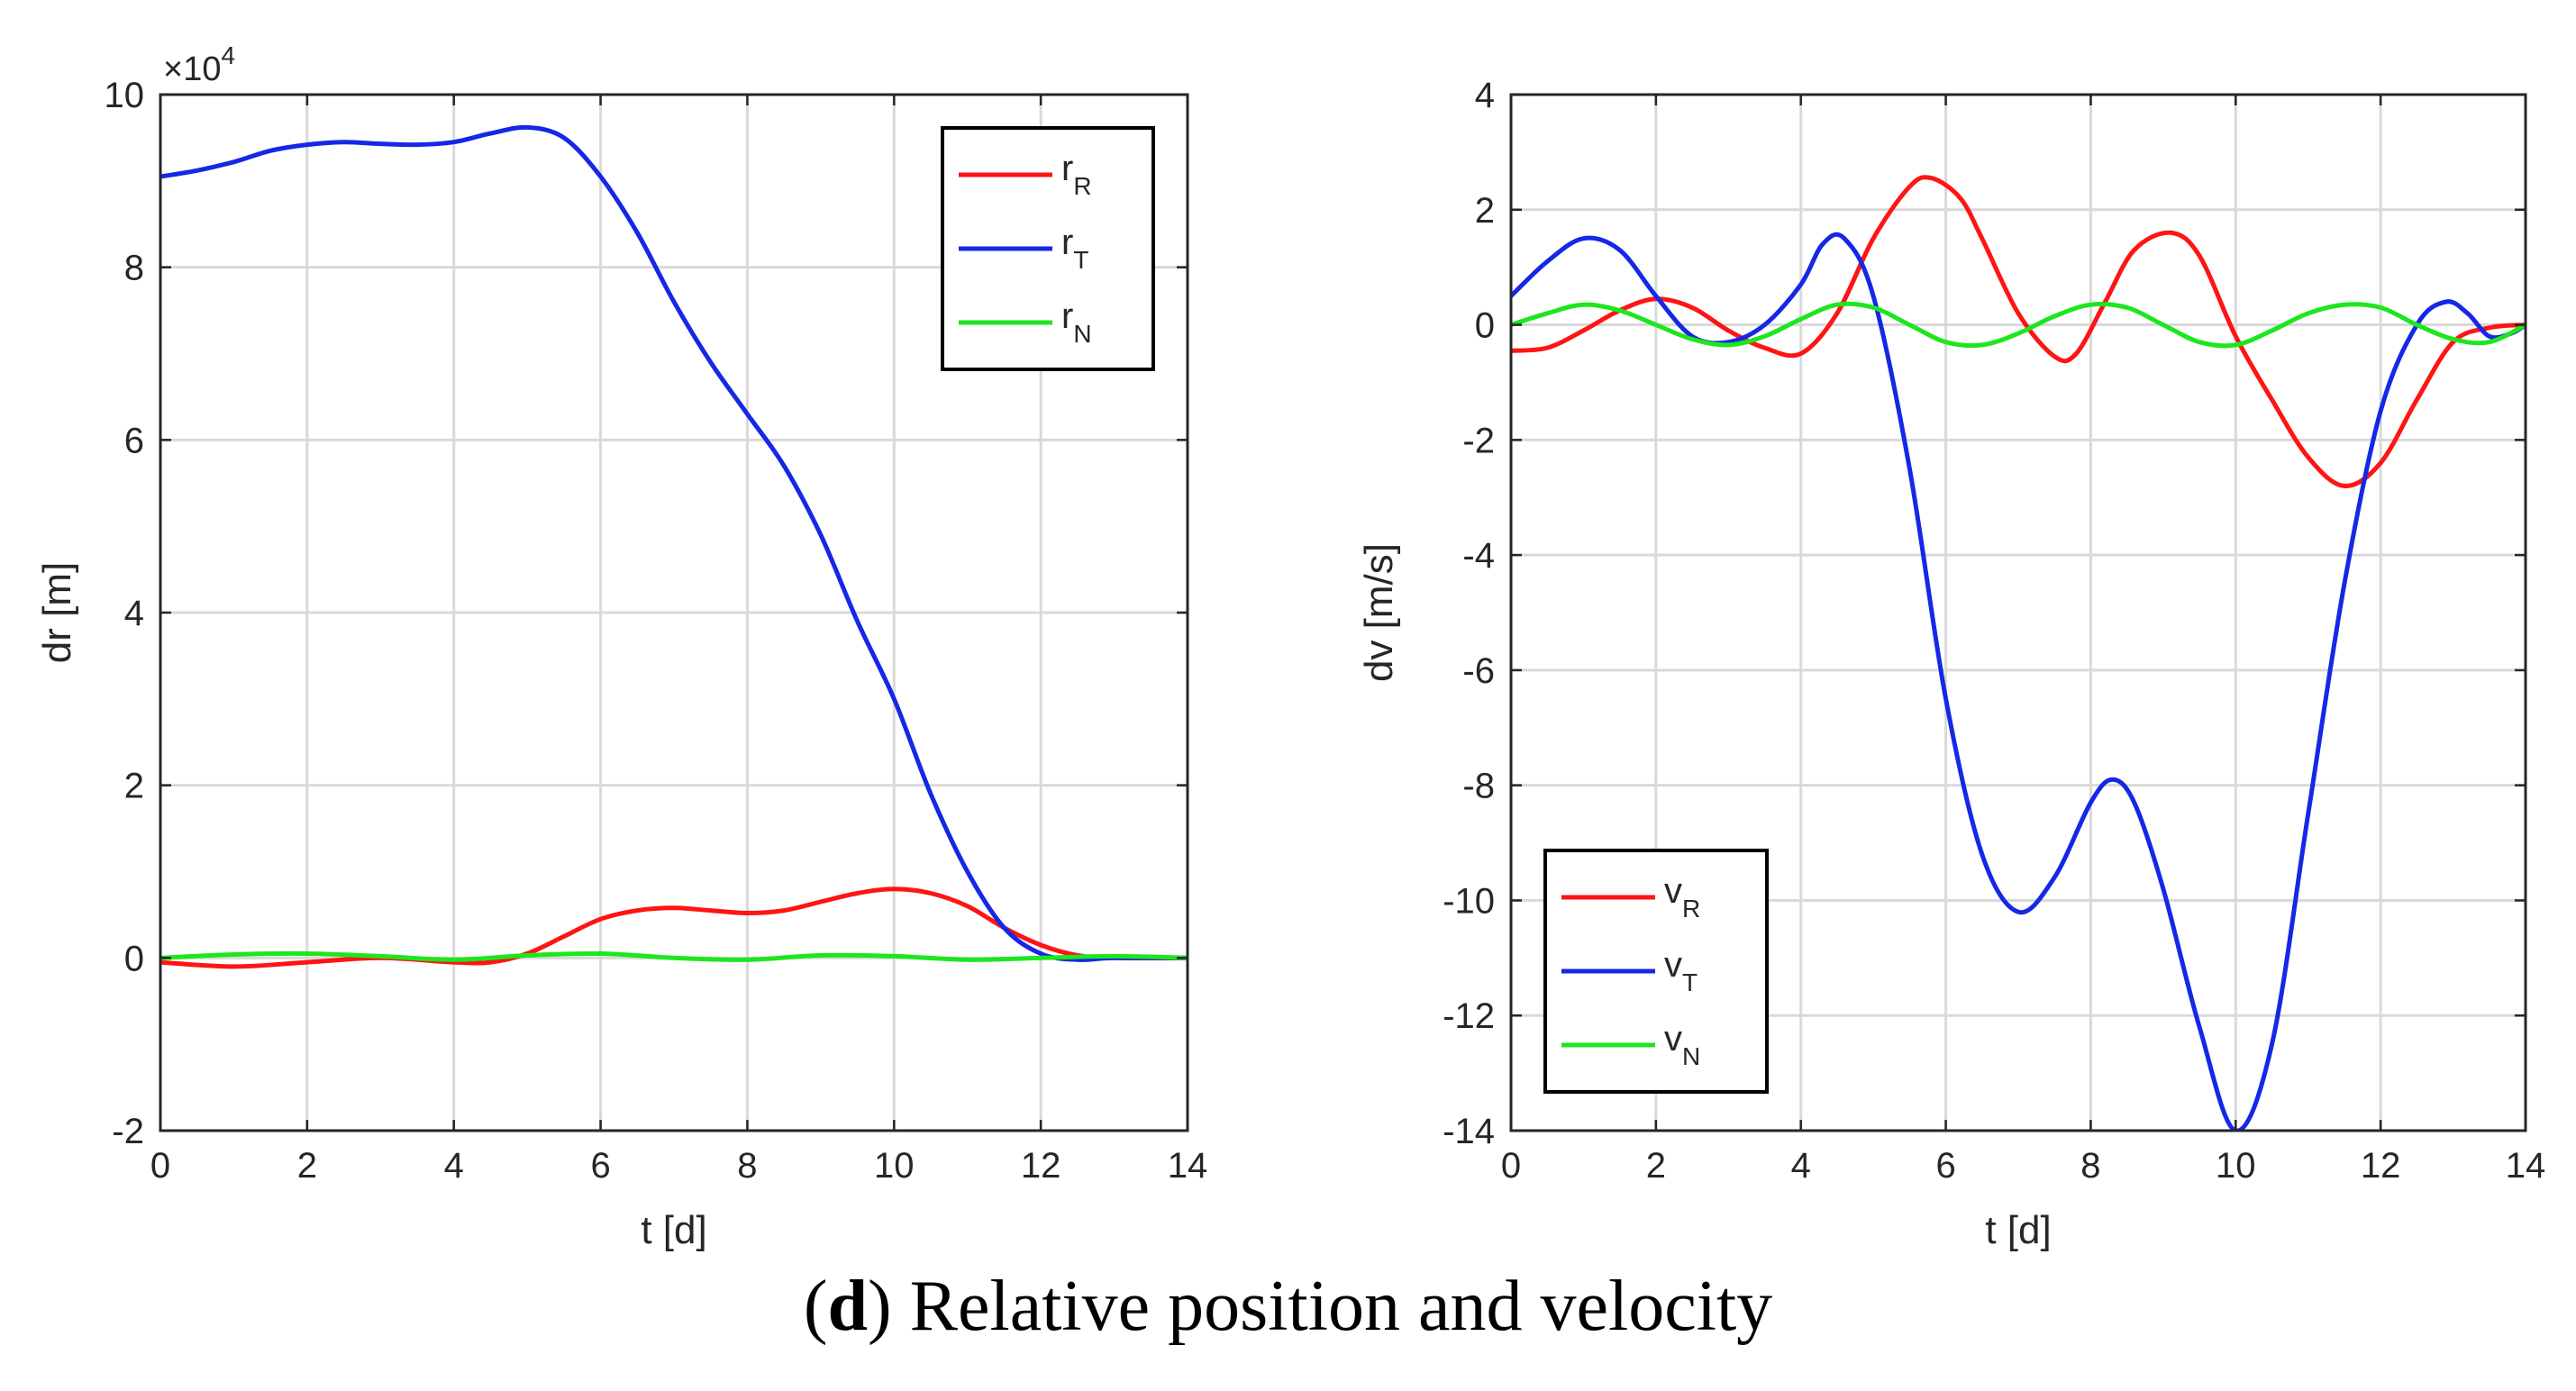 The width and height of the screenshot is (2576, 1391). I want to click on legend-label-R: rR, so click(1076, 174).